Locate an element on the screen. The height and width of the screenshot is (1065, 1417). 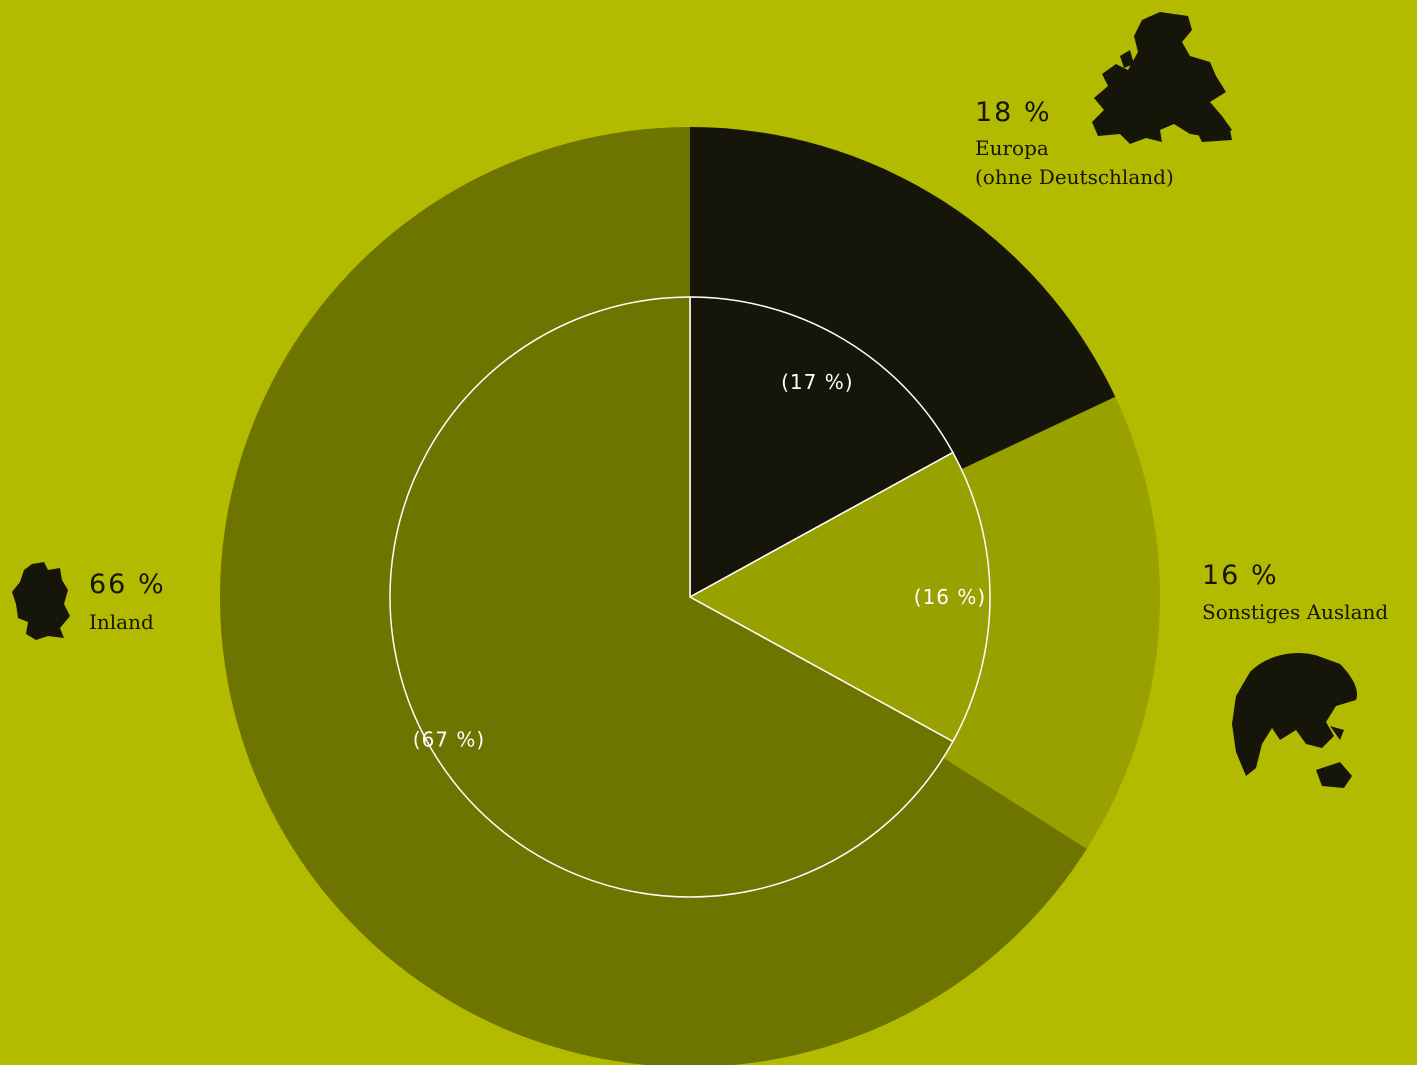
inner-slice-sonstiges is located at coordinates (839, 597).